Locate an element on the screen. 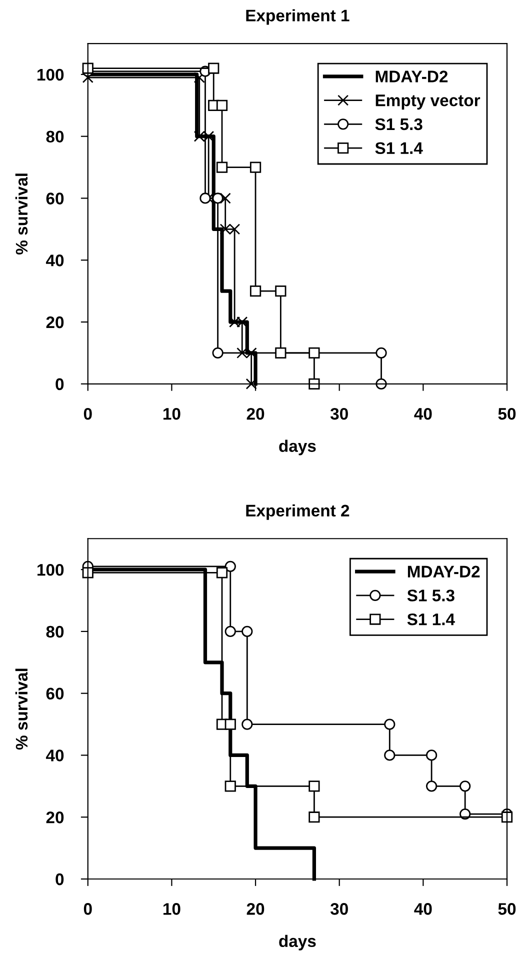 This screenshot has height=967, width=520. chart-title: Experiment 1 is located at coordinates (298, 17).